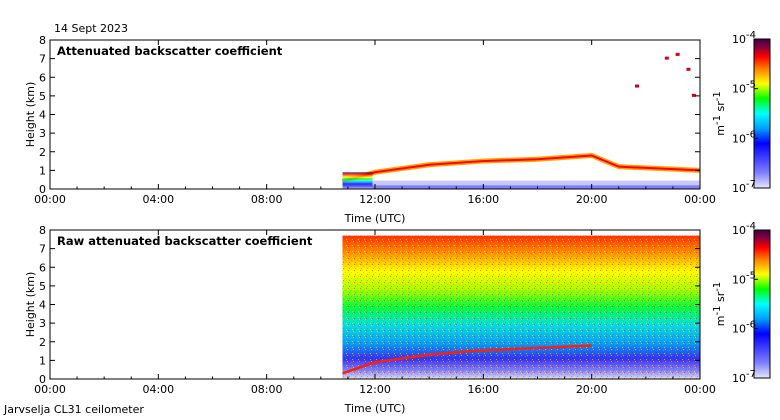  What do you see at coordinates (73, 409) in the screenshot?
I see `site-label: Jarvselja CL31 ceilometer` at bounding box center [73, 409].